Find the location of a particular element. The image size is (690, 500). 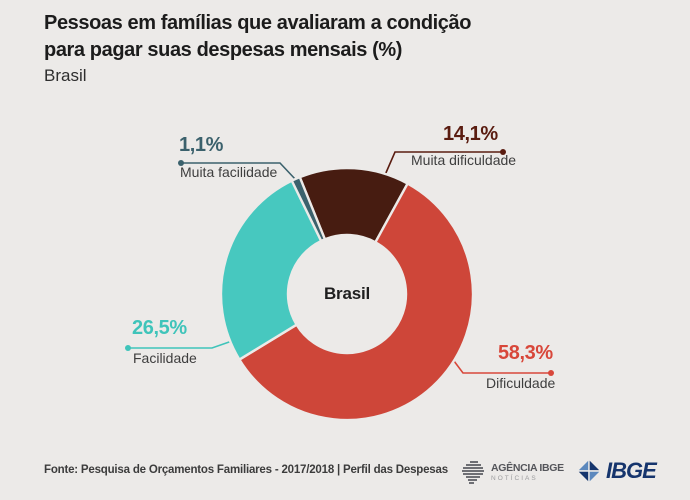

donut-slice-muita-facilidade is located at coordinates (308, 209).